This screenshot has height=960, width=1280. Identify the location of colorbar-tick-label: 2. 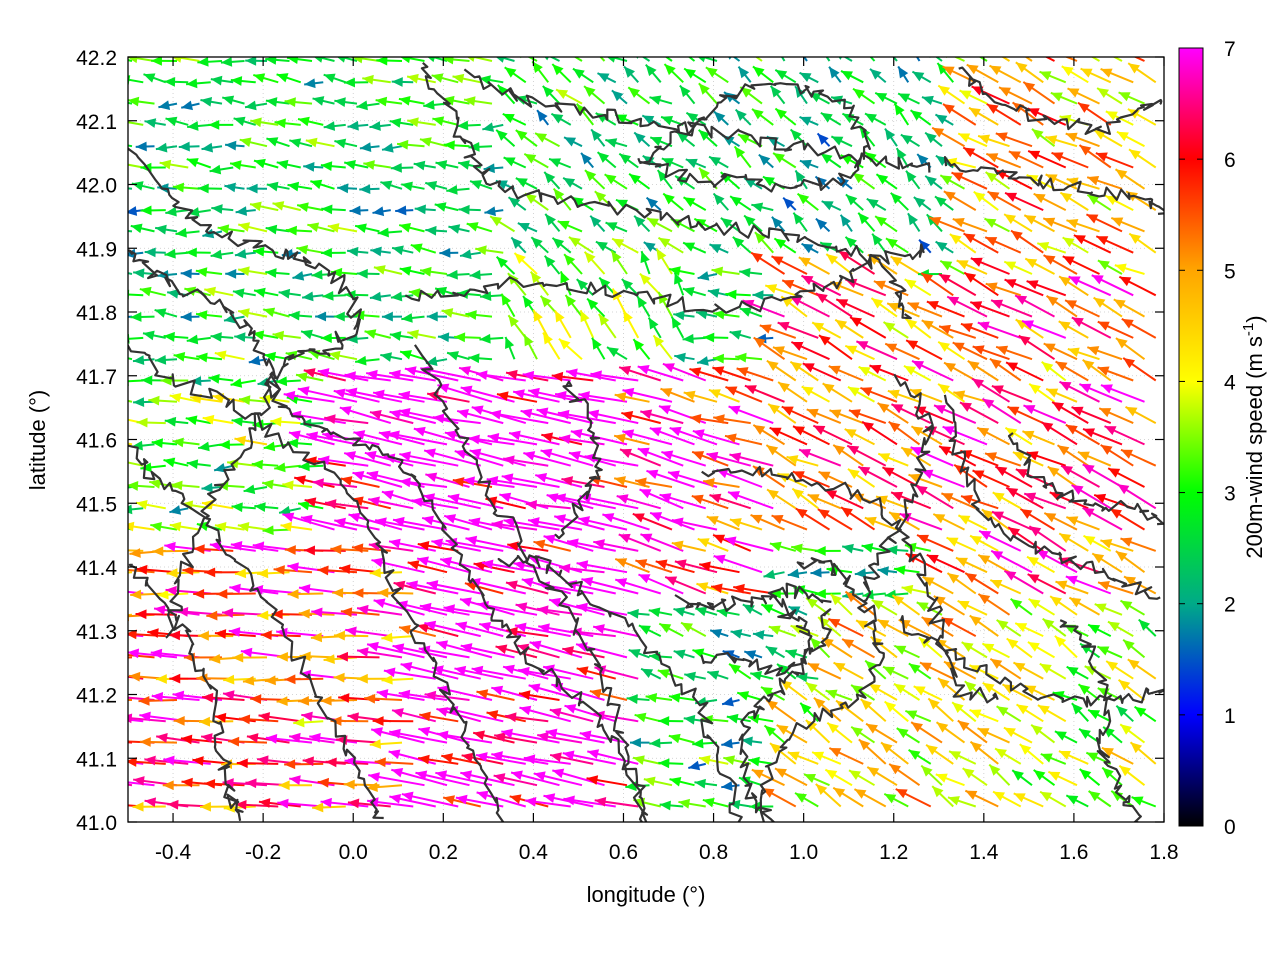
(1230, 605).